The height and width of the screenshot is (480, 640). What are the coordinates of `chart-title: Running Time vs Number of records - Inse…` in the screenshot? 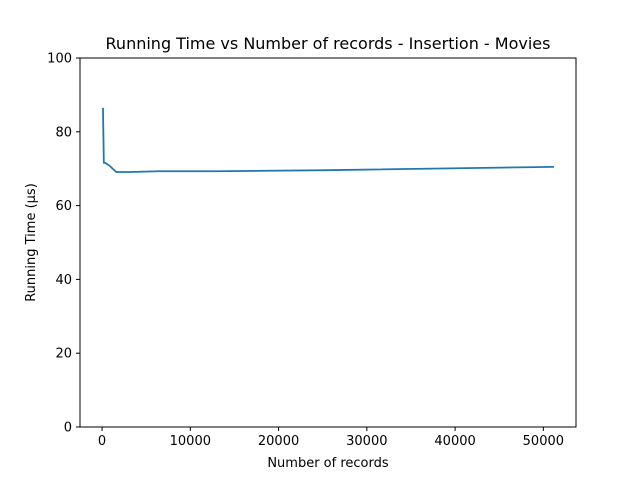 It's located at (328, 43).